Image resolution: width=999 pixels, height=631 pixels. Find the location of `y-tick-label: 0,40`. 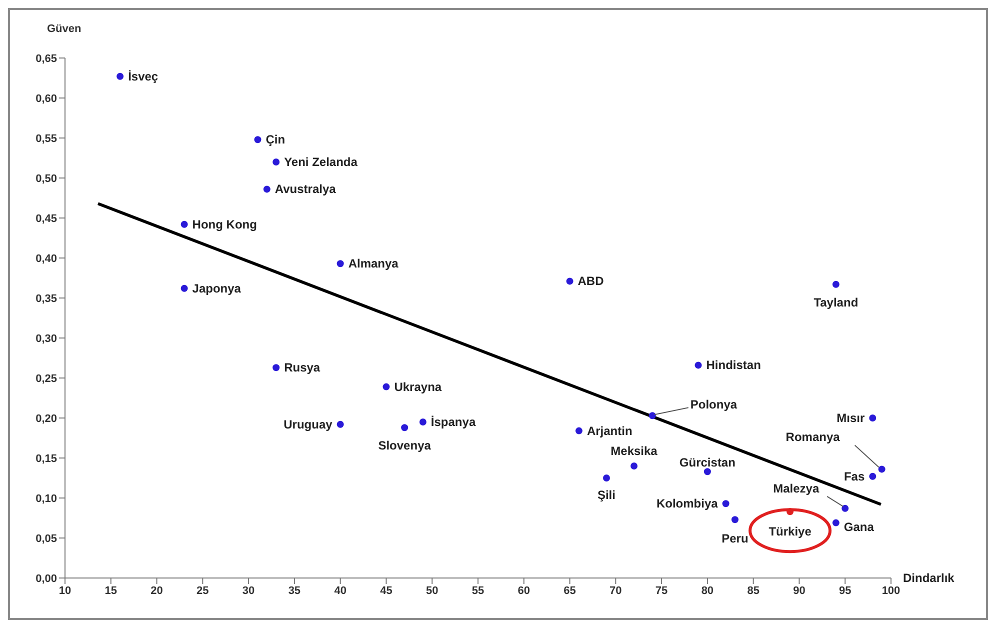

y-tick-label: 0,40 is located at coordinates (46, 258).